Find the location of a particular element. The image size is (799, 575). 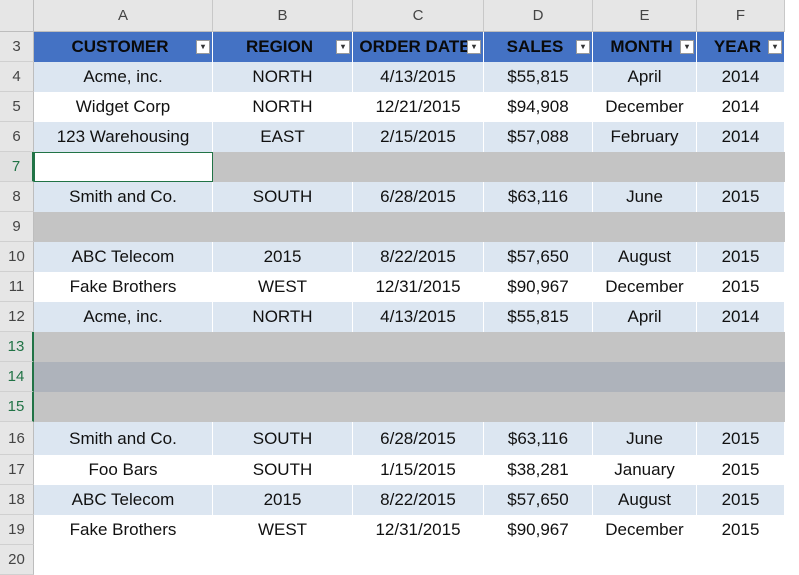

data-cell: $55,815 is located at coordinates (538, 317).